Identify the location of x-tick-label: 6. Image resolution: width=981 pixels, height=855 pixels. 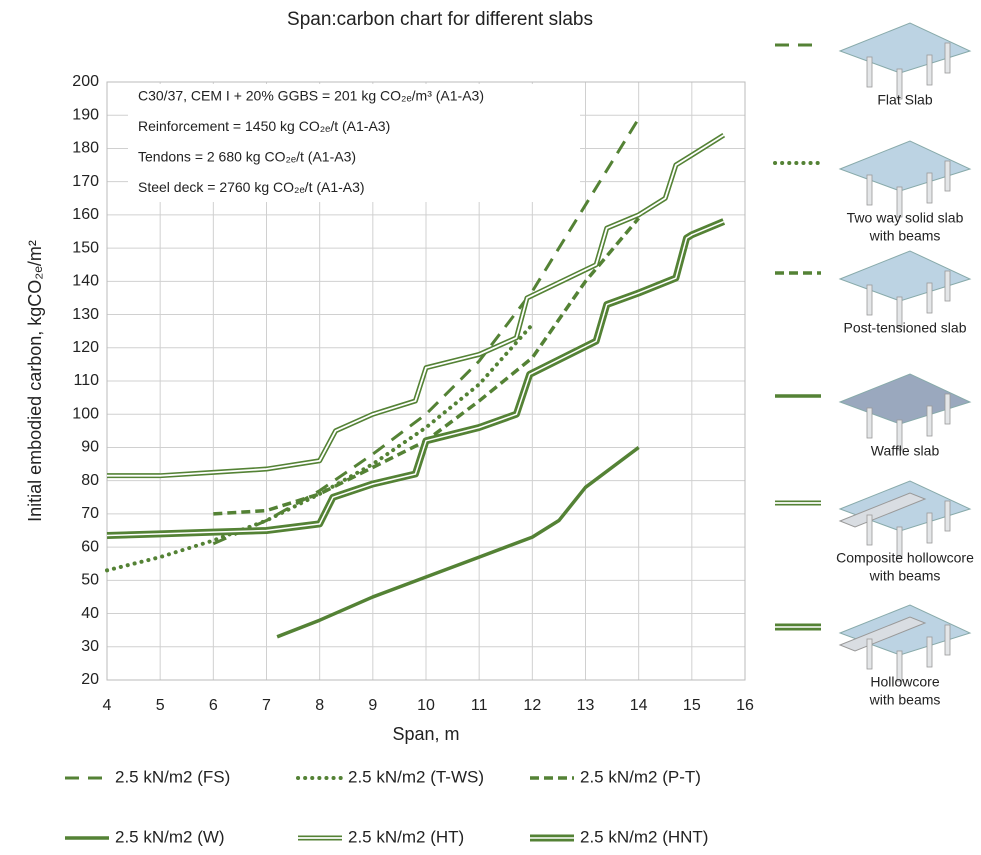
(213, 705).